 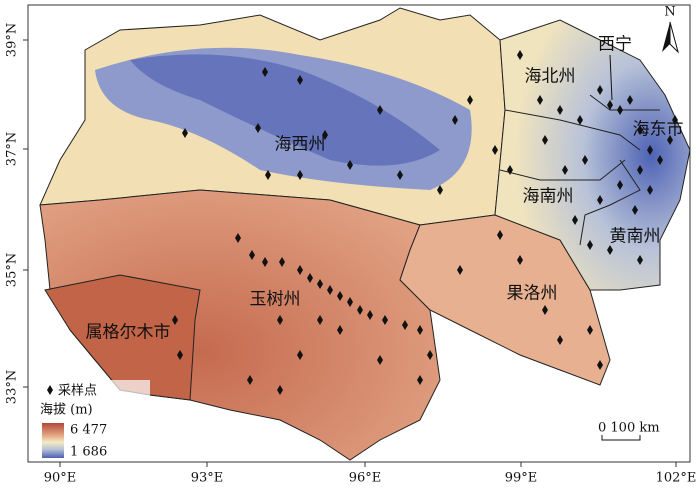 What do you see at coordinates (207, 478) in the screenshot?
I see `longitude-label: 93°E` at bounding box center [207, 478].